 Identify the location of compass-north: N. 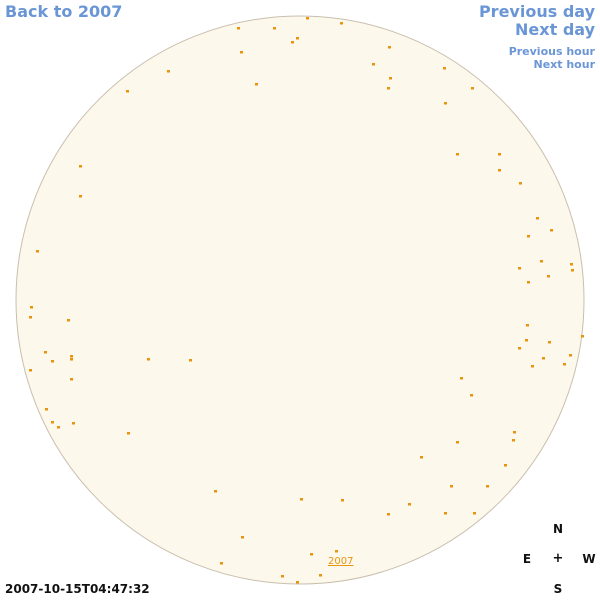
(558, 529).